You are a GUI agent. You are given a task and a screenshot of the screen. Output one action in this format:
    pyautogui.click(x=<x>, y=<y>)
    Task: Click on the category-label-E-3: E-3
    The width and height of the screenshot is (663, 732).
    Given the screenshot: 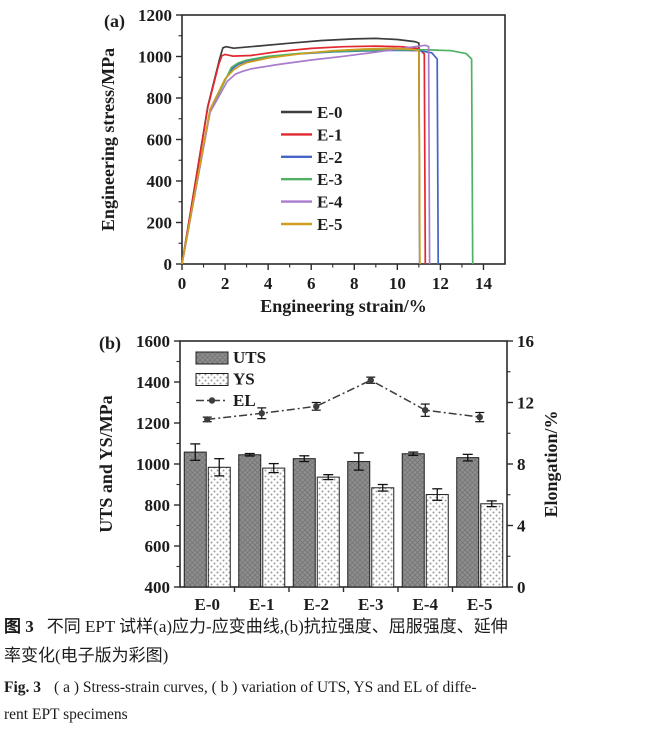 What is the action you would take?
    pyautogui.click(x=371, y=604)
    